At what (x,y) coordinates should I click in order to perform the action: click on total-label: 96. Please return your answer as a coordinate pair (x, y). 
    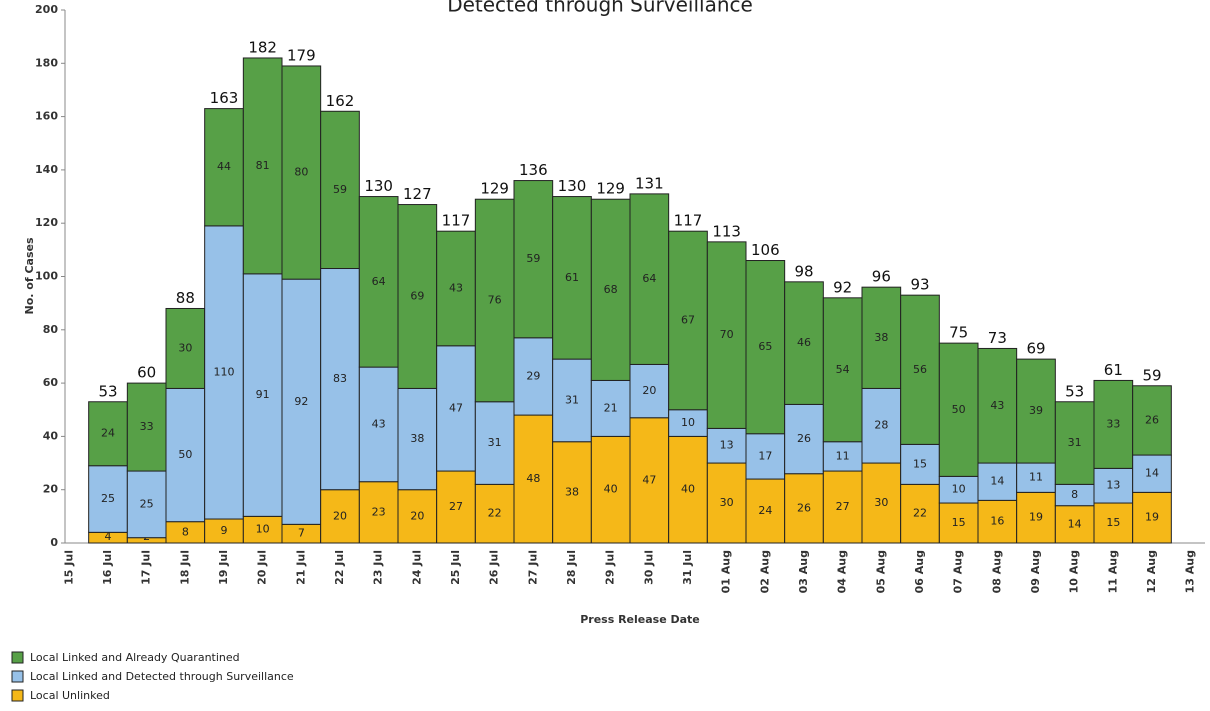
    Looking at the image, I should click on (881, 277).